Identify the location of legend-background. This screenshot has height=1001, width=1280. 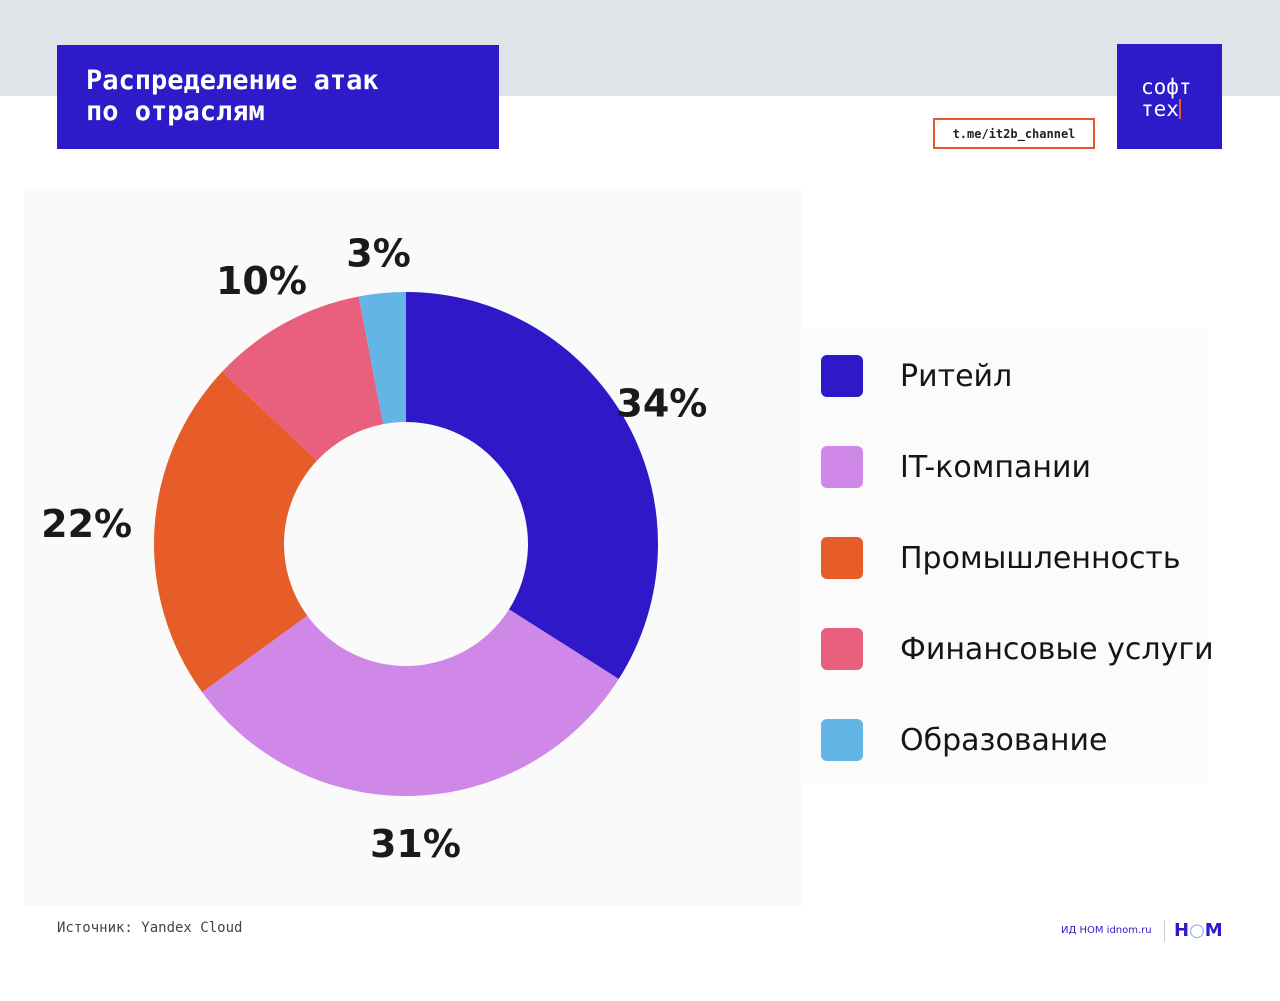
(1005, 555).